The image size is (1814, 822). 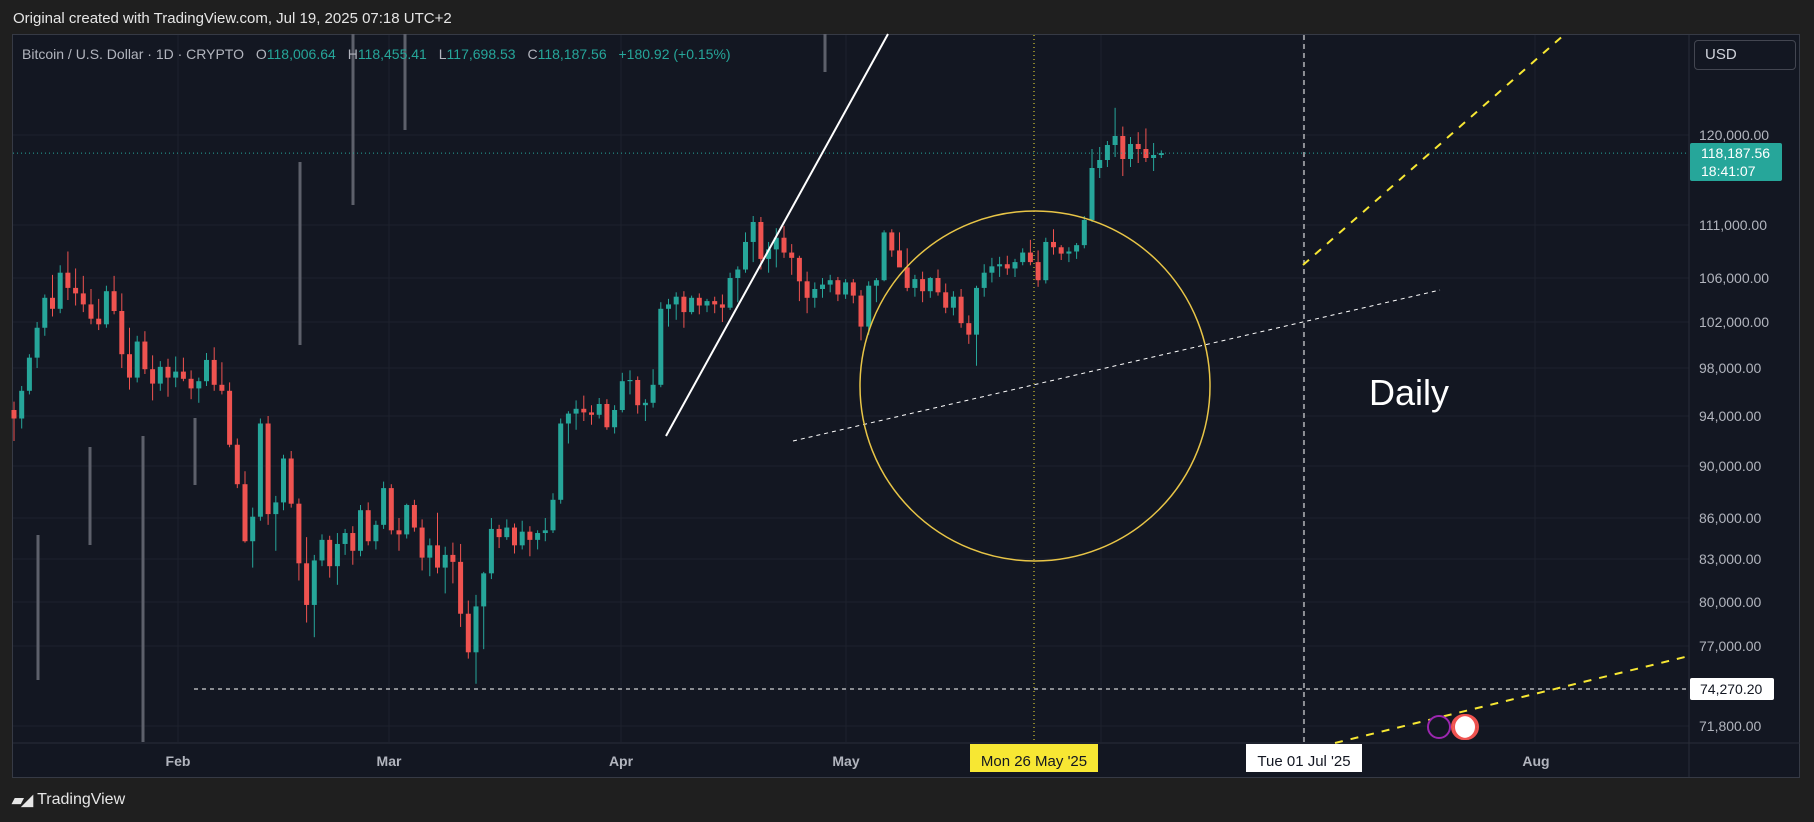 What do you see at coordinates (1745, 55) in the screenshot?
I see `currency-selector: USD` at bounding box center [1745, 55].